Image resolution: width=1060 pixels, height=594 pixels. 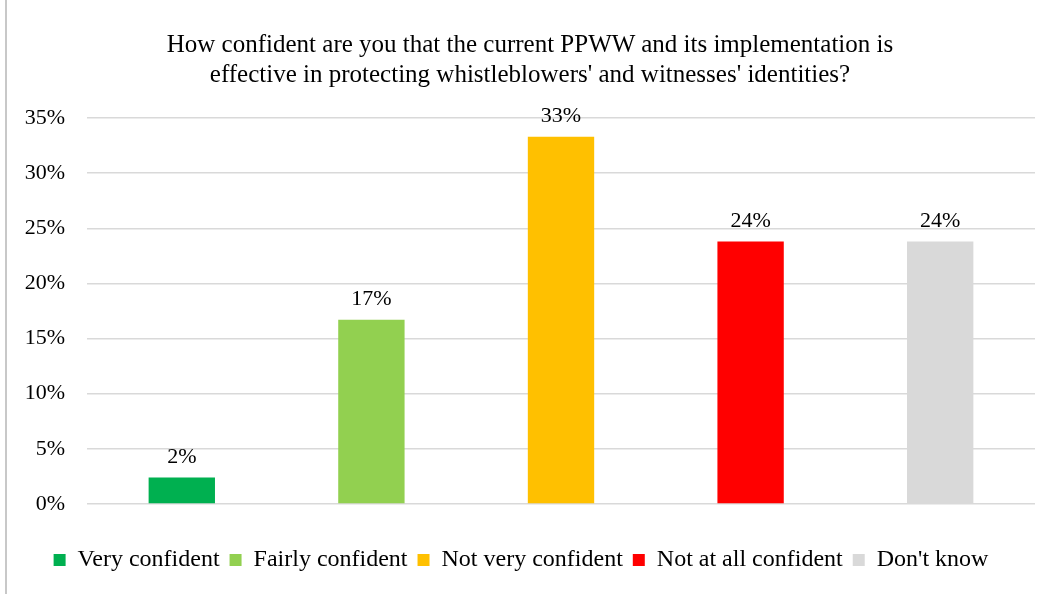 What do you see at coordinates (933, 558) in the screenshot?
I see `legend-label: Don't know` at bounding box center [933, 558].